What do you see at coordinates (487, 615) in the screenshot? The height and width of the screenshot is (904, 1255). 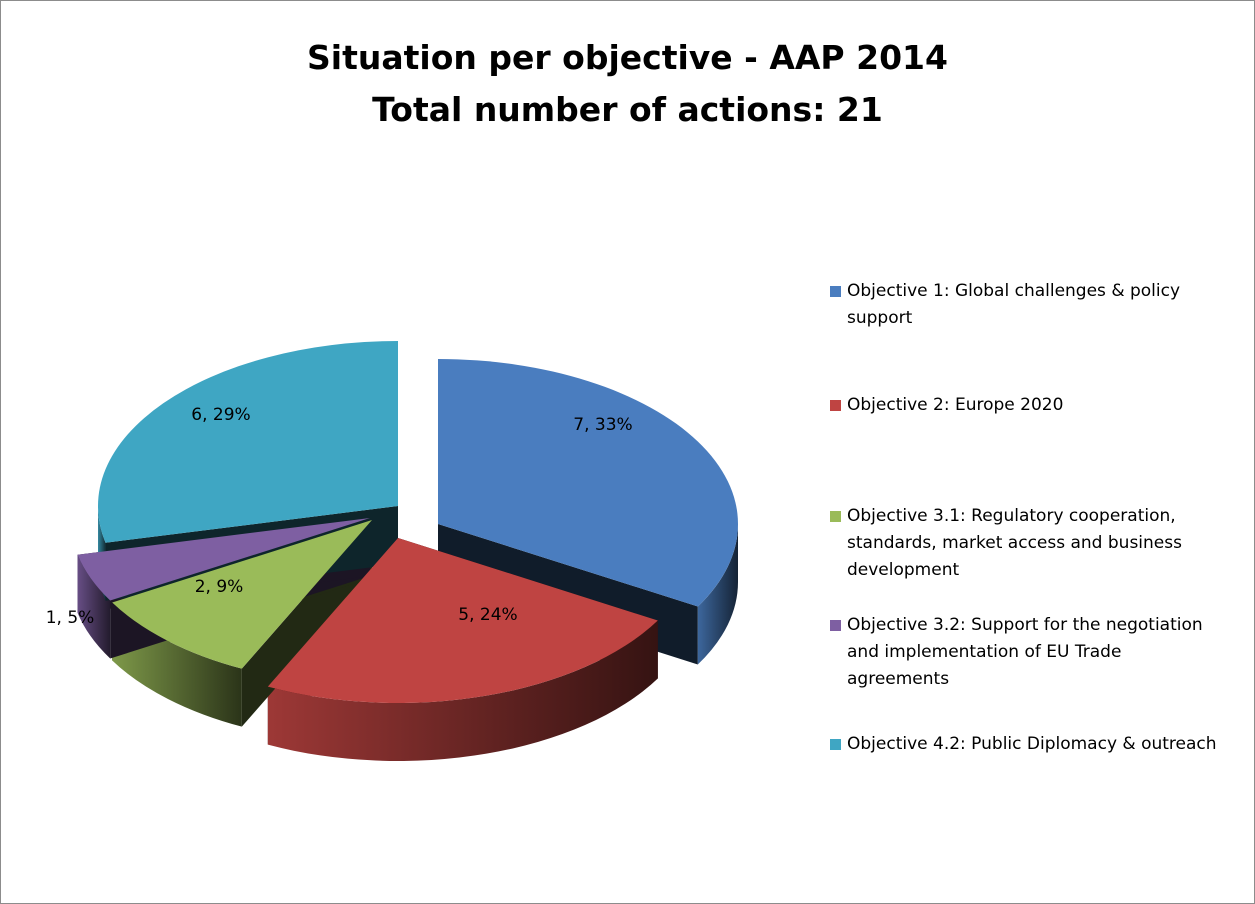 I see `data-label-2: 5, 24%` at bounding box center [487, 615].